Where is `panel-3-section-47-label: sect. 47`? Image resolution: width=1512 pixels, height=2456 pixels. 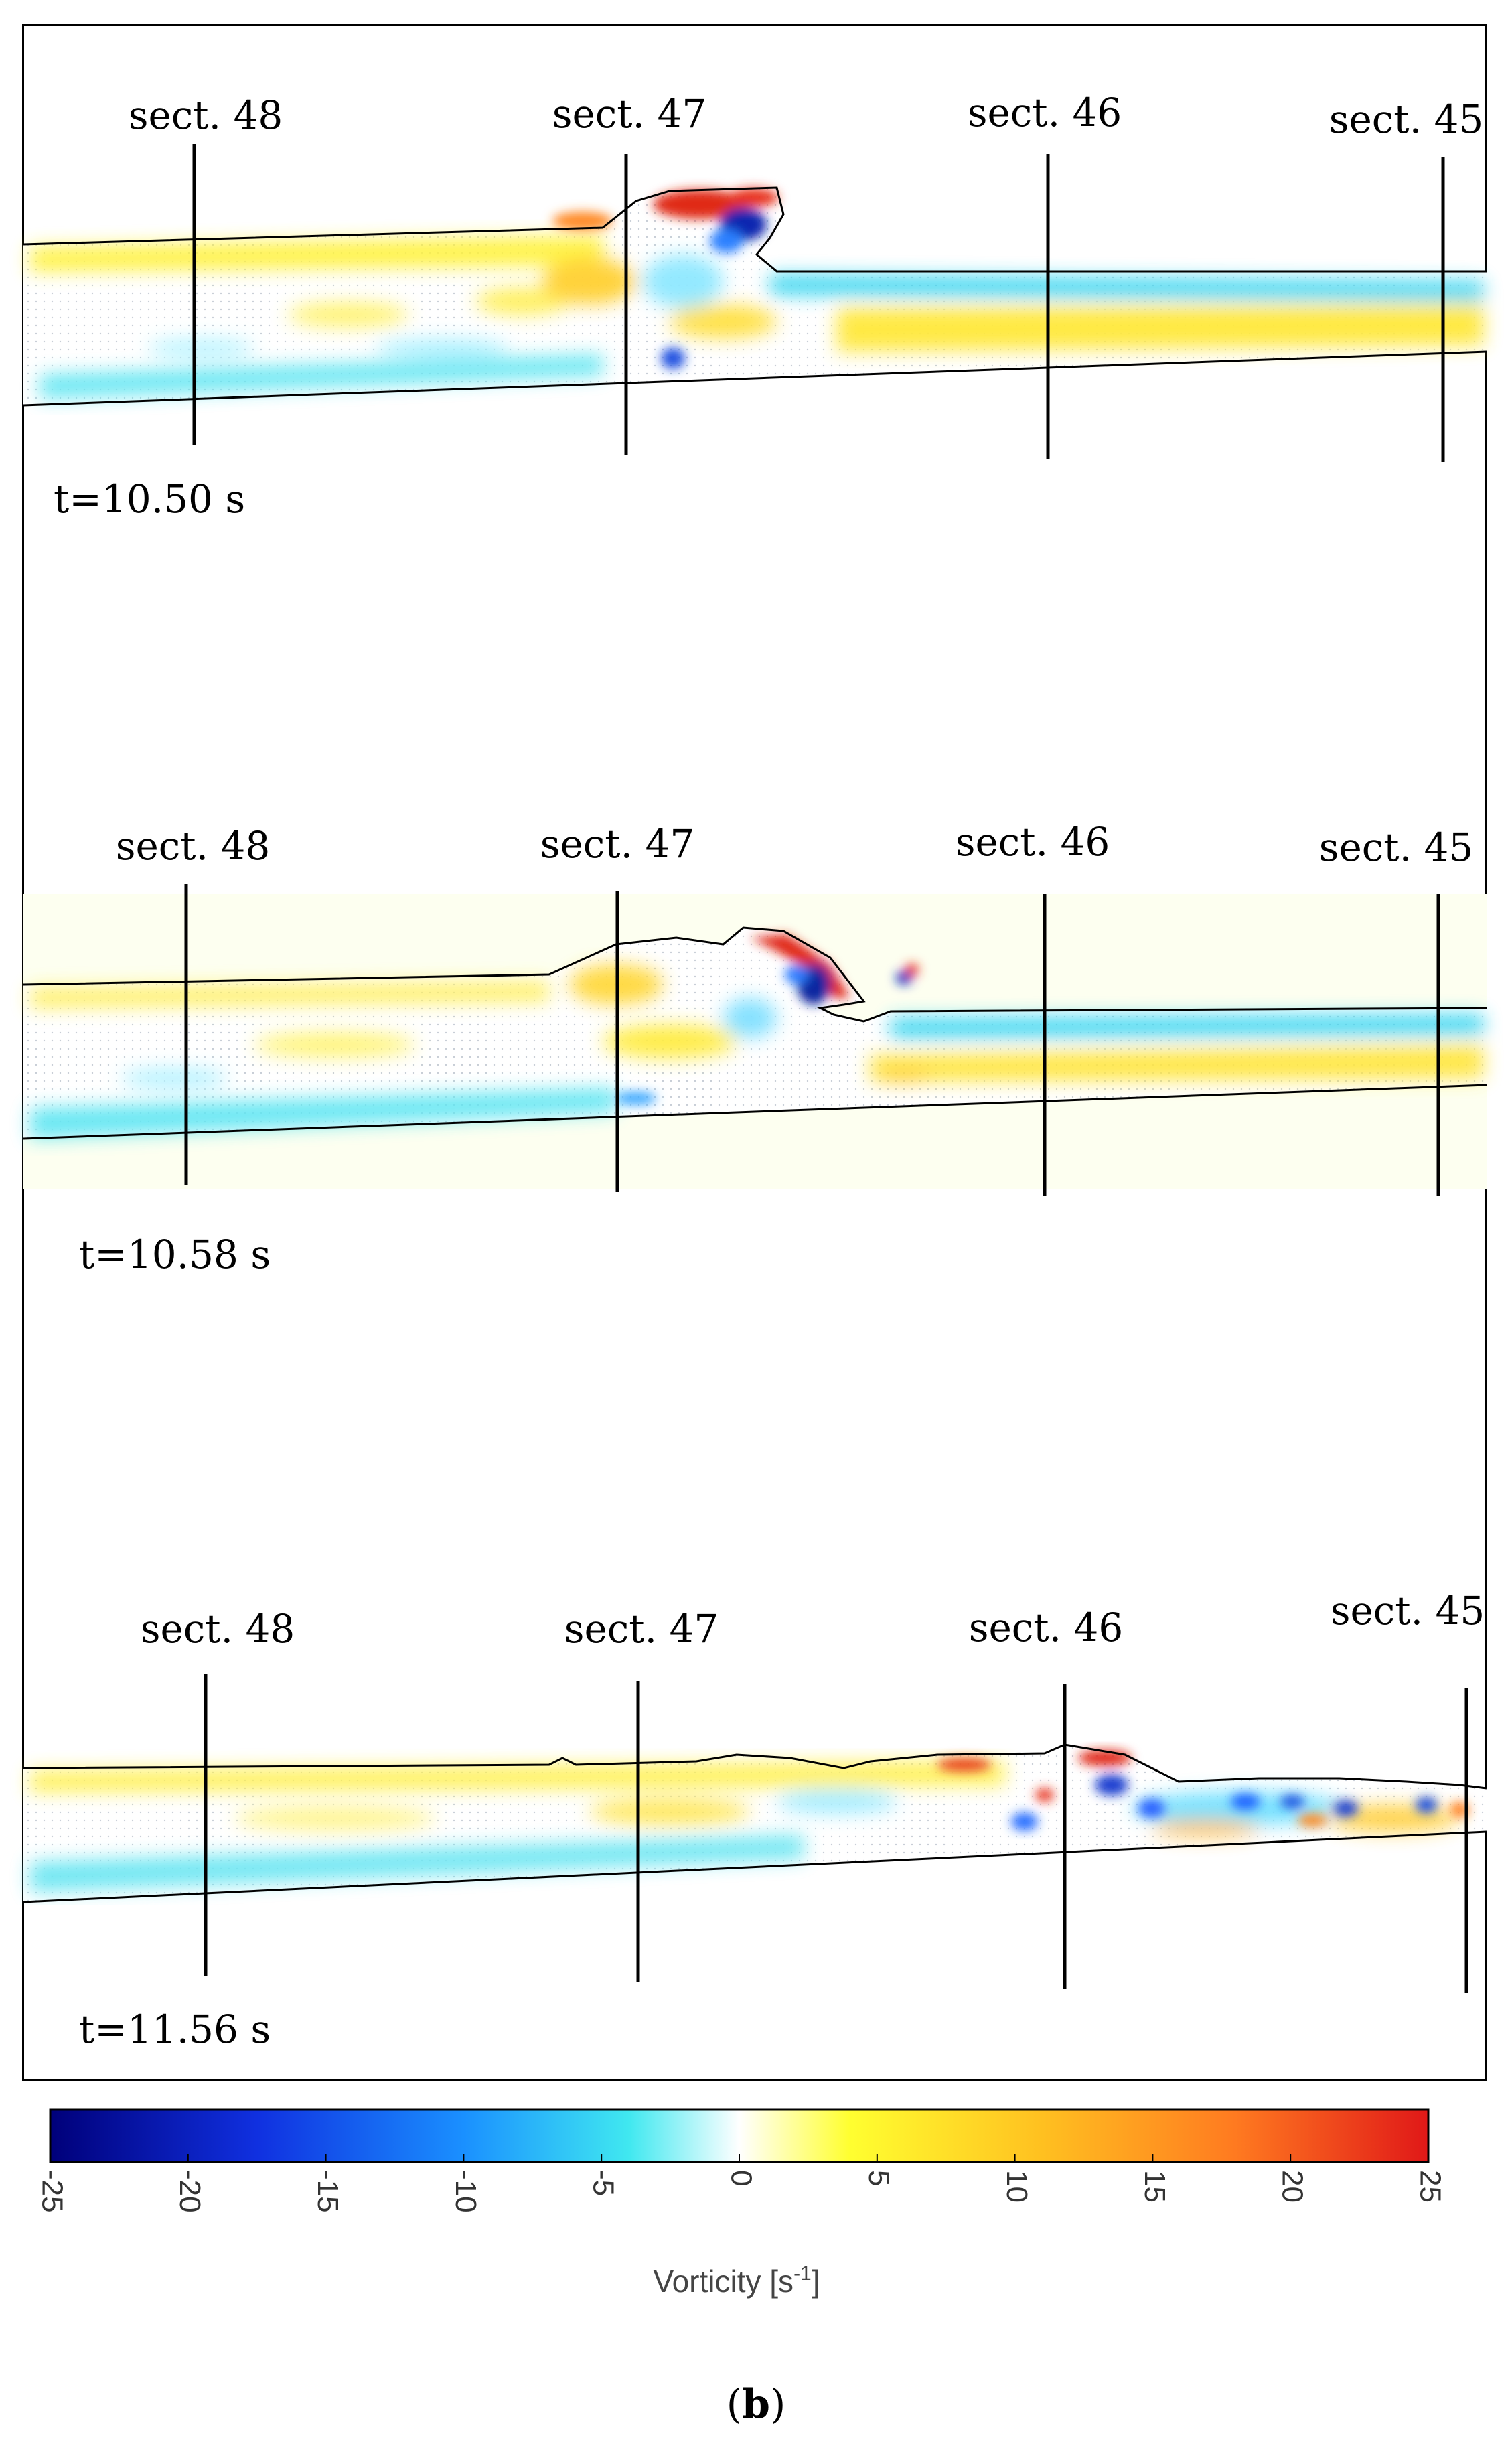
panel-3-section-47-label: sect. 47 is located at coordinates (641, 1629).